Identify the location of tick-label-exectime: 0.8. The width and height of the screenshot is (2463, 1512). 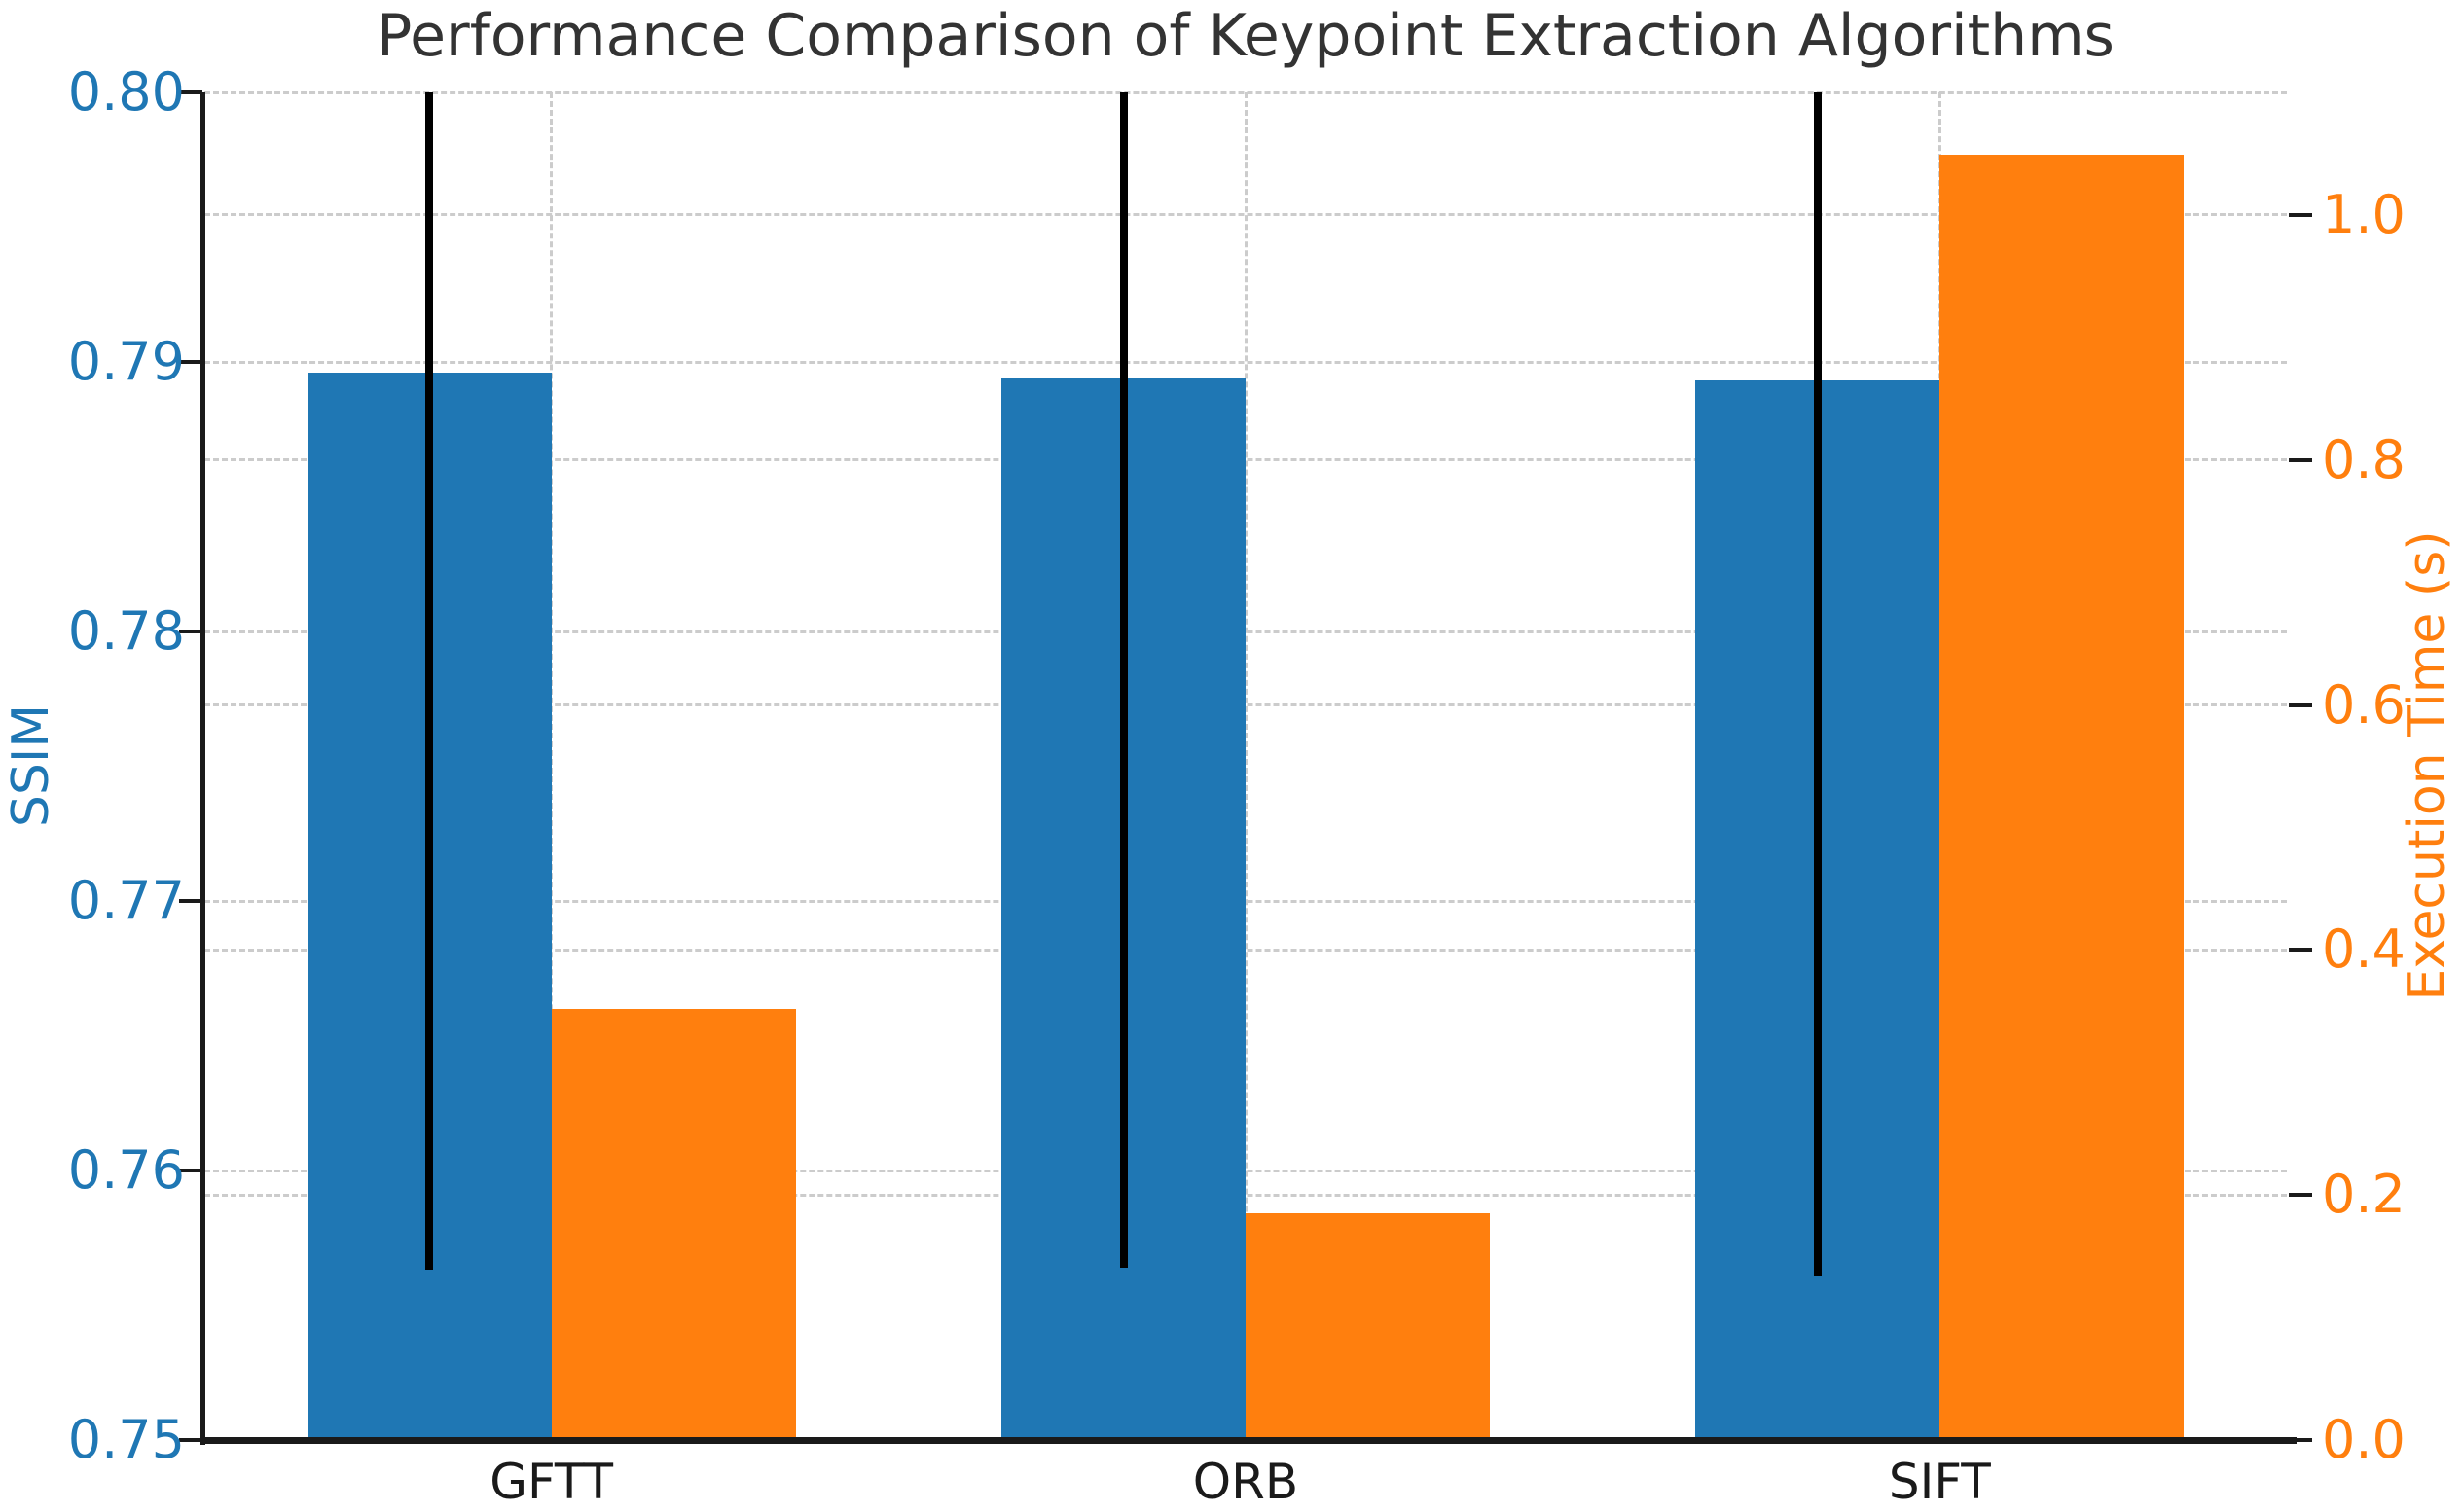
(2364, 459).